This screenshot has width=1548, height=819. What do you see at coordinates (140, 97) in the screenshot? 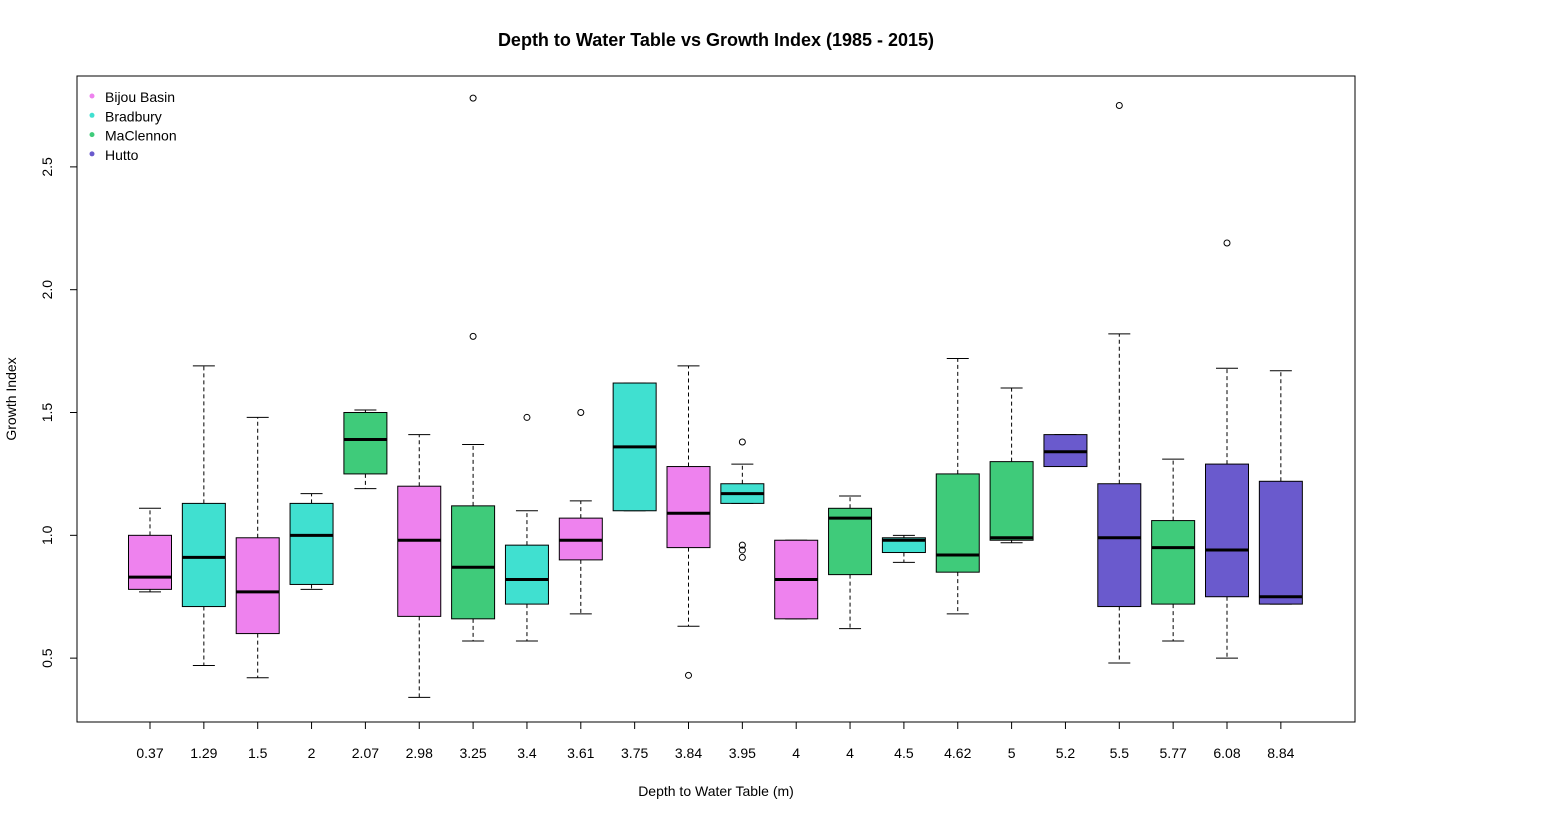
I see `legend-label: Bijou Basin` at bounding box center [140, 97].